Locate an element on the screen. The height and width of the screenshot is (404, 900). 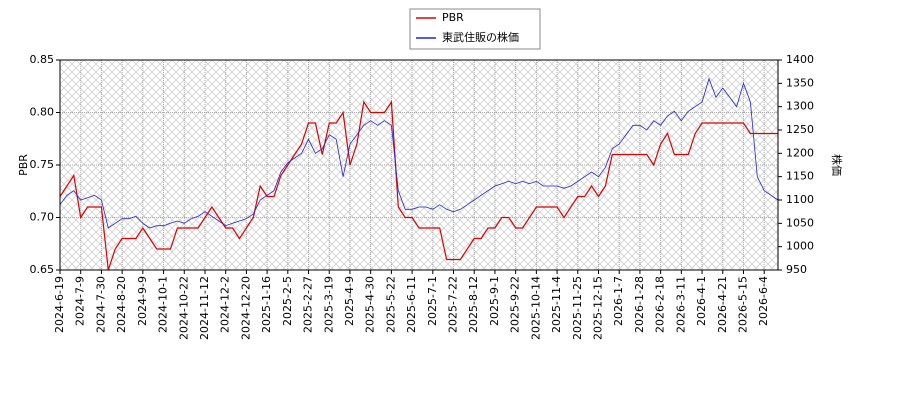
x-tick-label: 2024-12-2 is located at coordinates (225, 304).